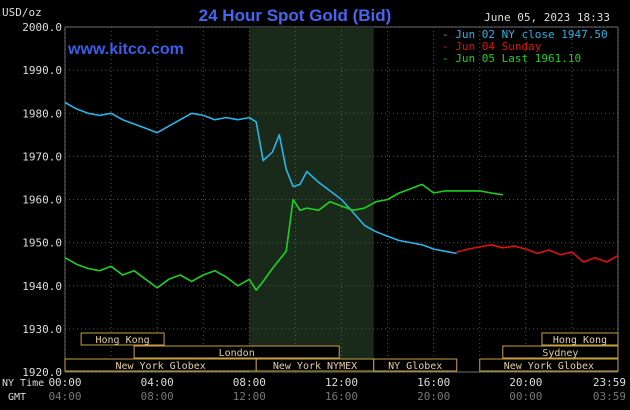 Image resolution: width=630 pixels, height=410 pixels. I want to click on session-label: Sydney, so click(560, 353).